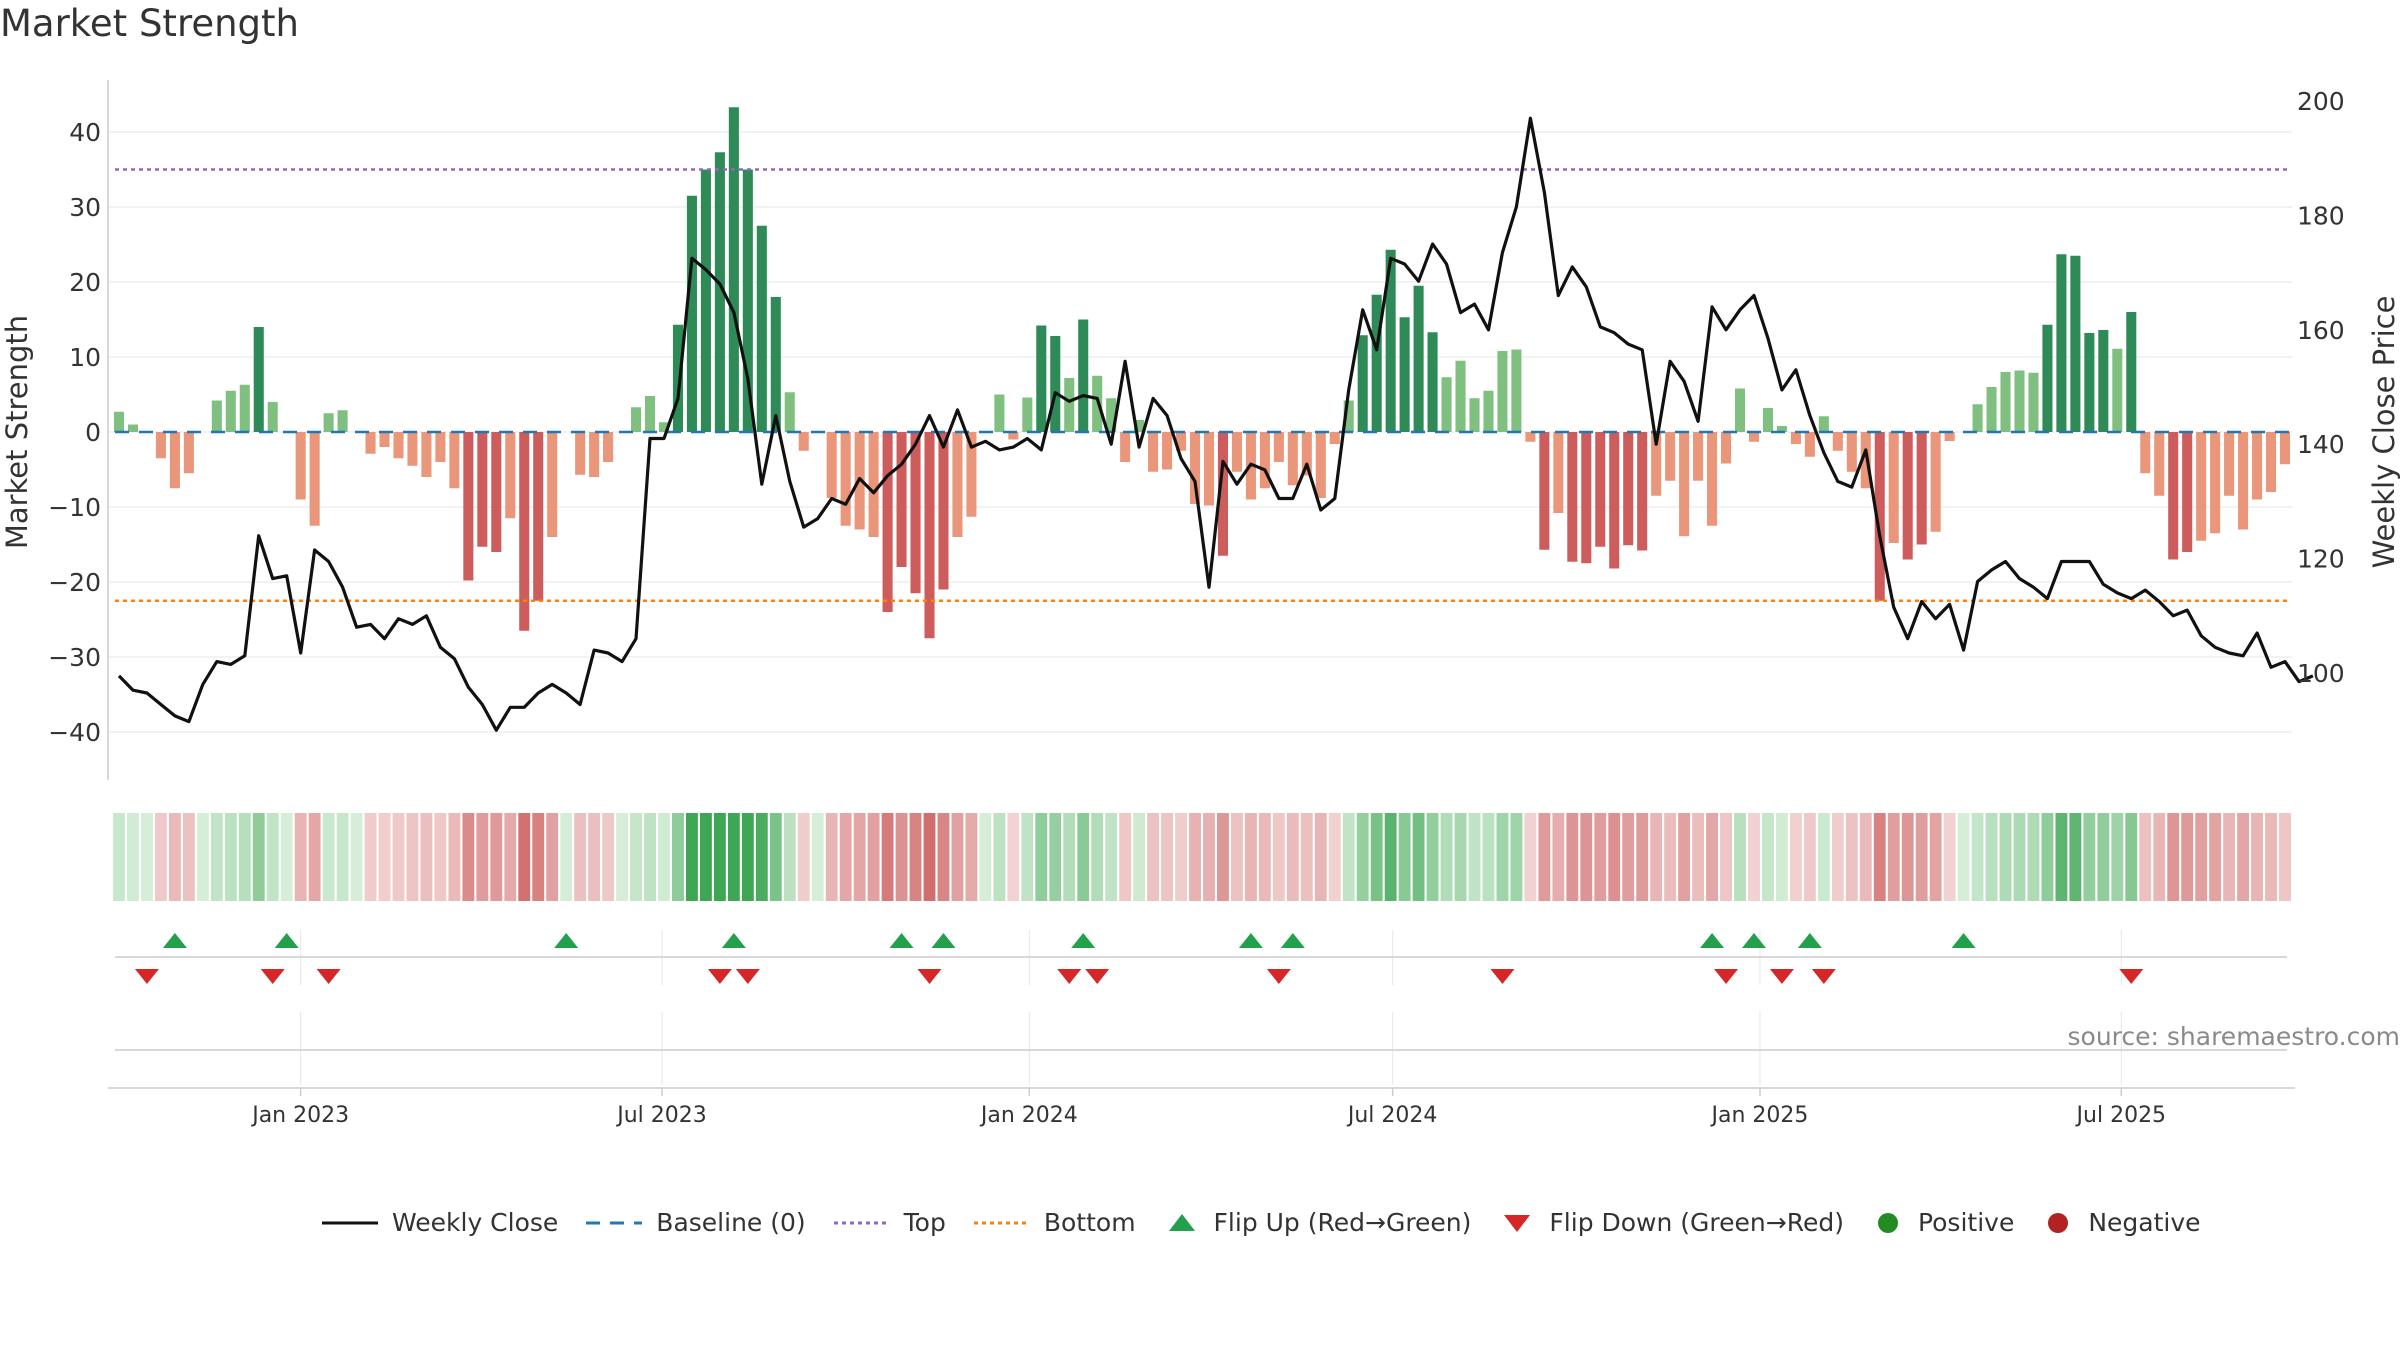 The image size is (2400, 1350). What do you see at coordinates (731, 1222) in the screenshot?
I see `legend-label-baseline: Baseline (0)` at bounding box center [731, 1222].